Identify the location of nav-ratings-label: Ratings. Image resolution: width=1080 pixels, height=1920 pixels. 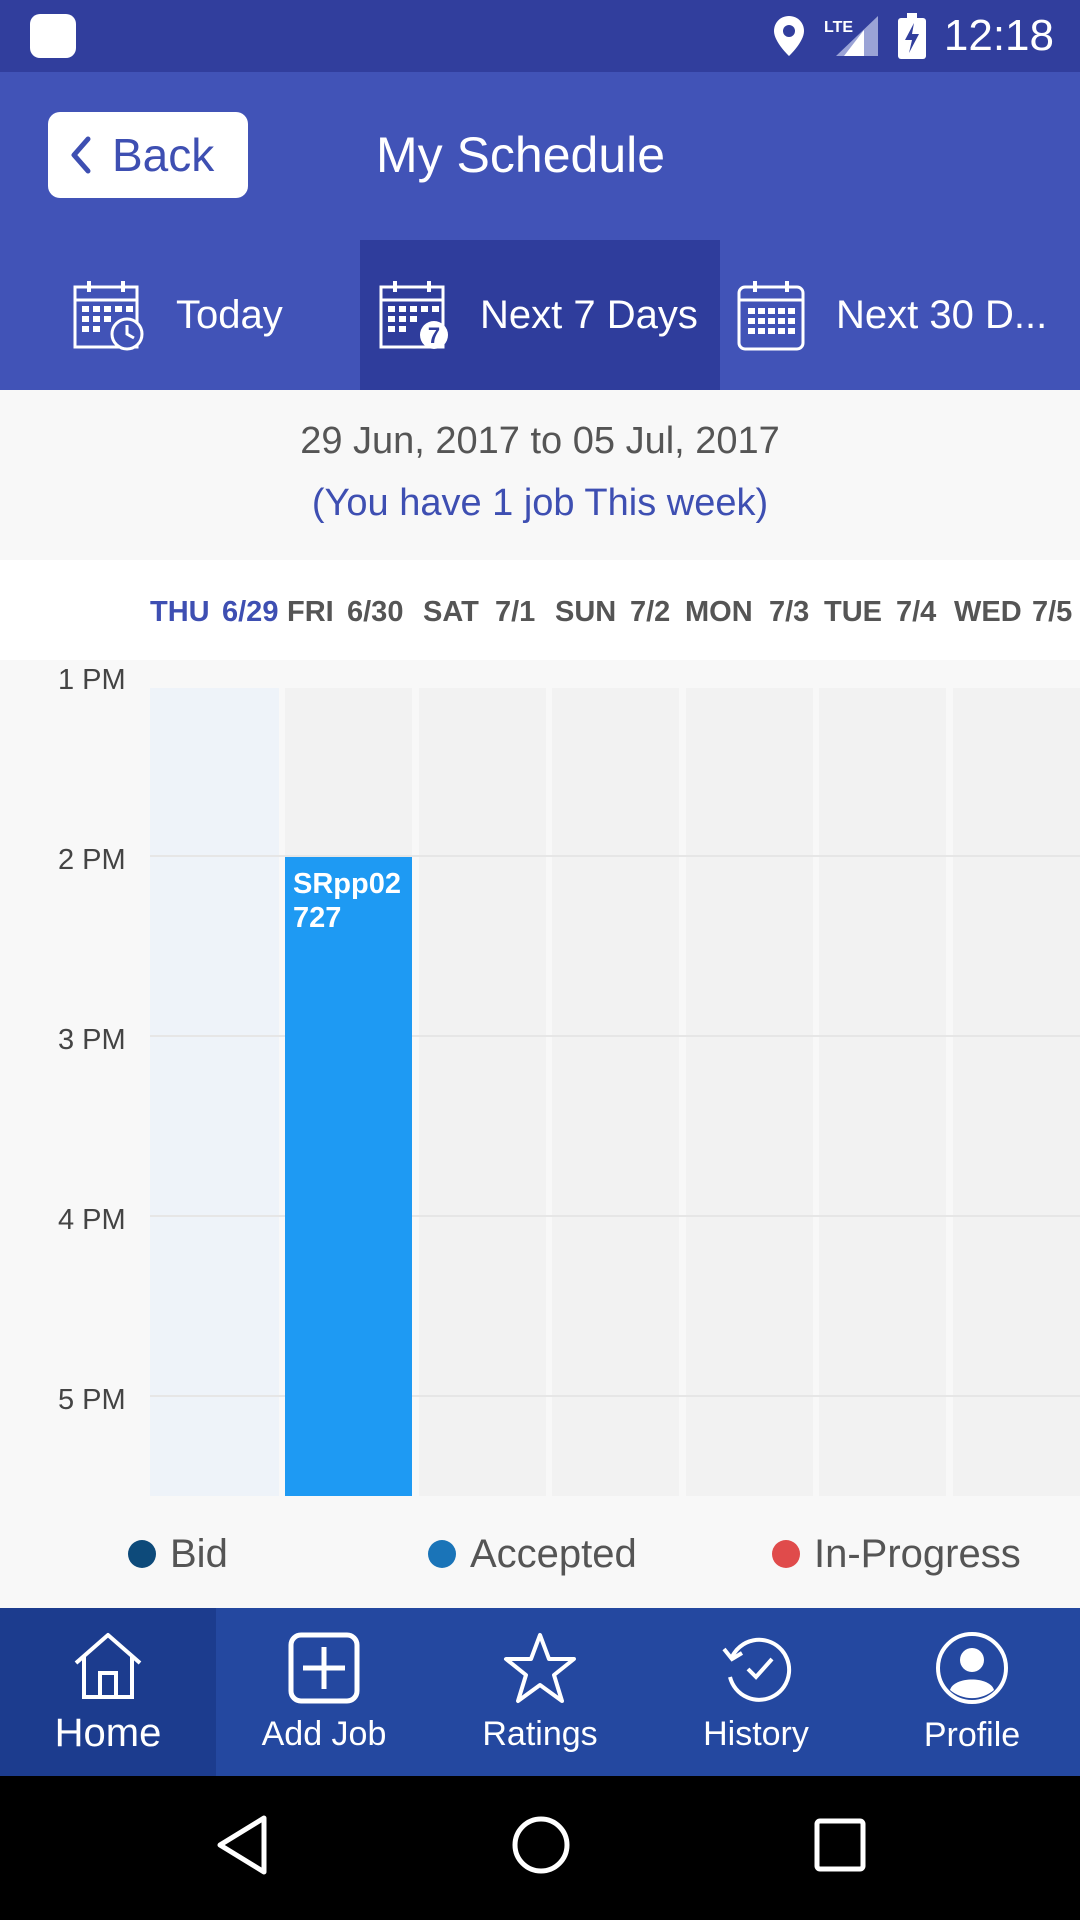
(540, 1733).